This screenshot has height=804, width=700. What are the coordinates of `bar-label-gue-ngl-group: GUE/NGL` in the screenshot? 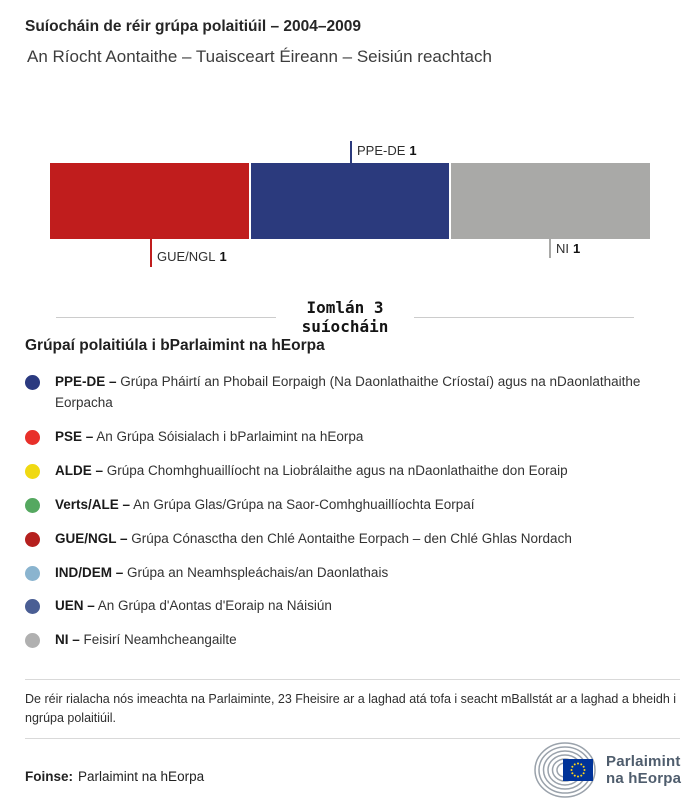 It's located at (186, 256).